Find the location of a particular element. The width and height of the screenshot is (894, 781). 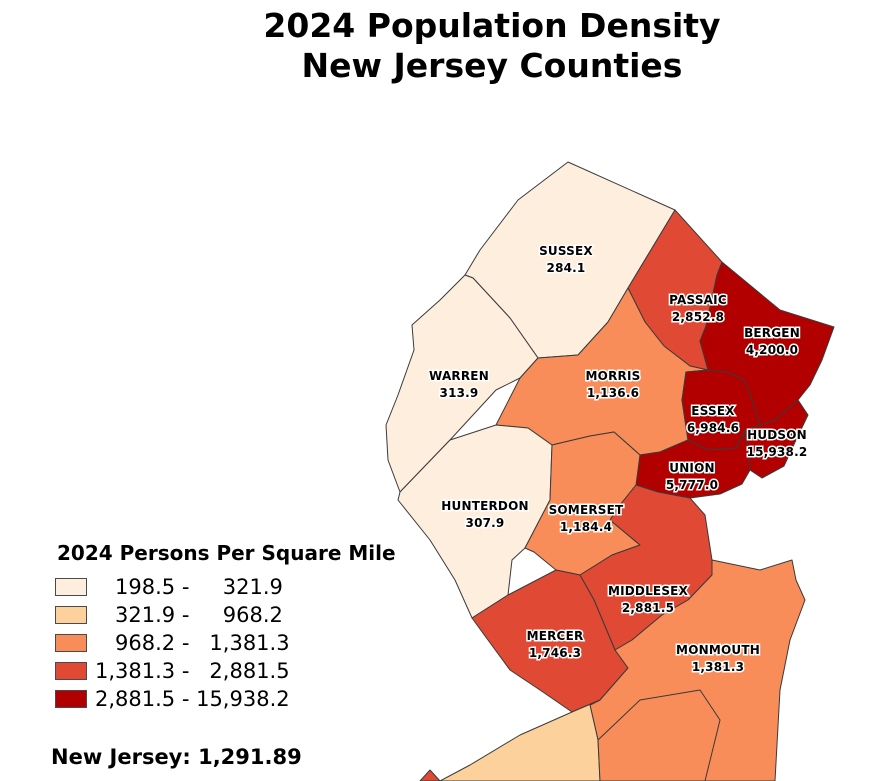

legend-item: 2,881.5 - 15,938.2 is located at coordinates (205, 699).